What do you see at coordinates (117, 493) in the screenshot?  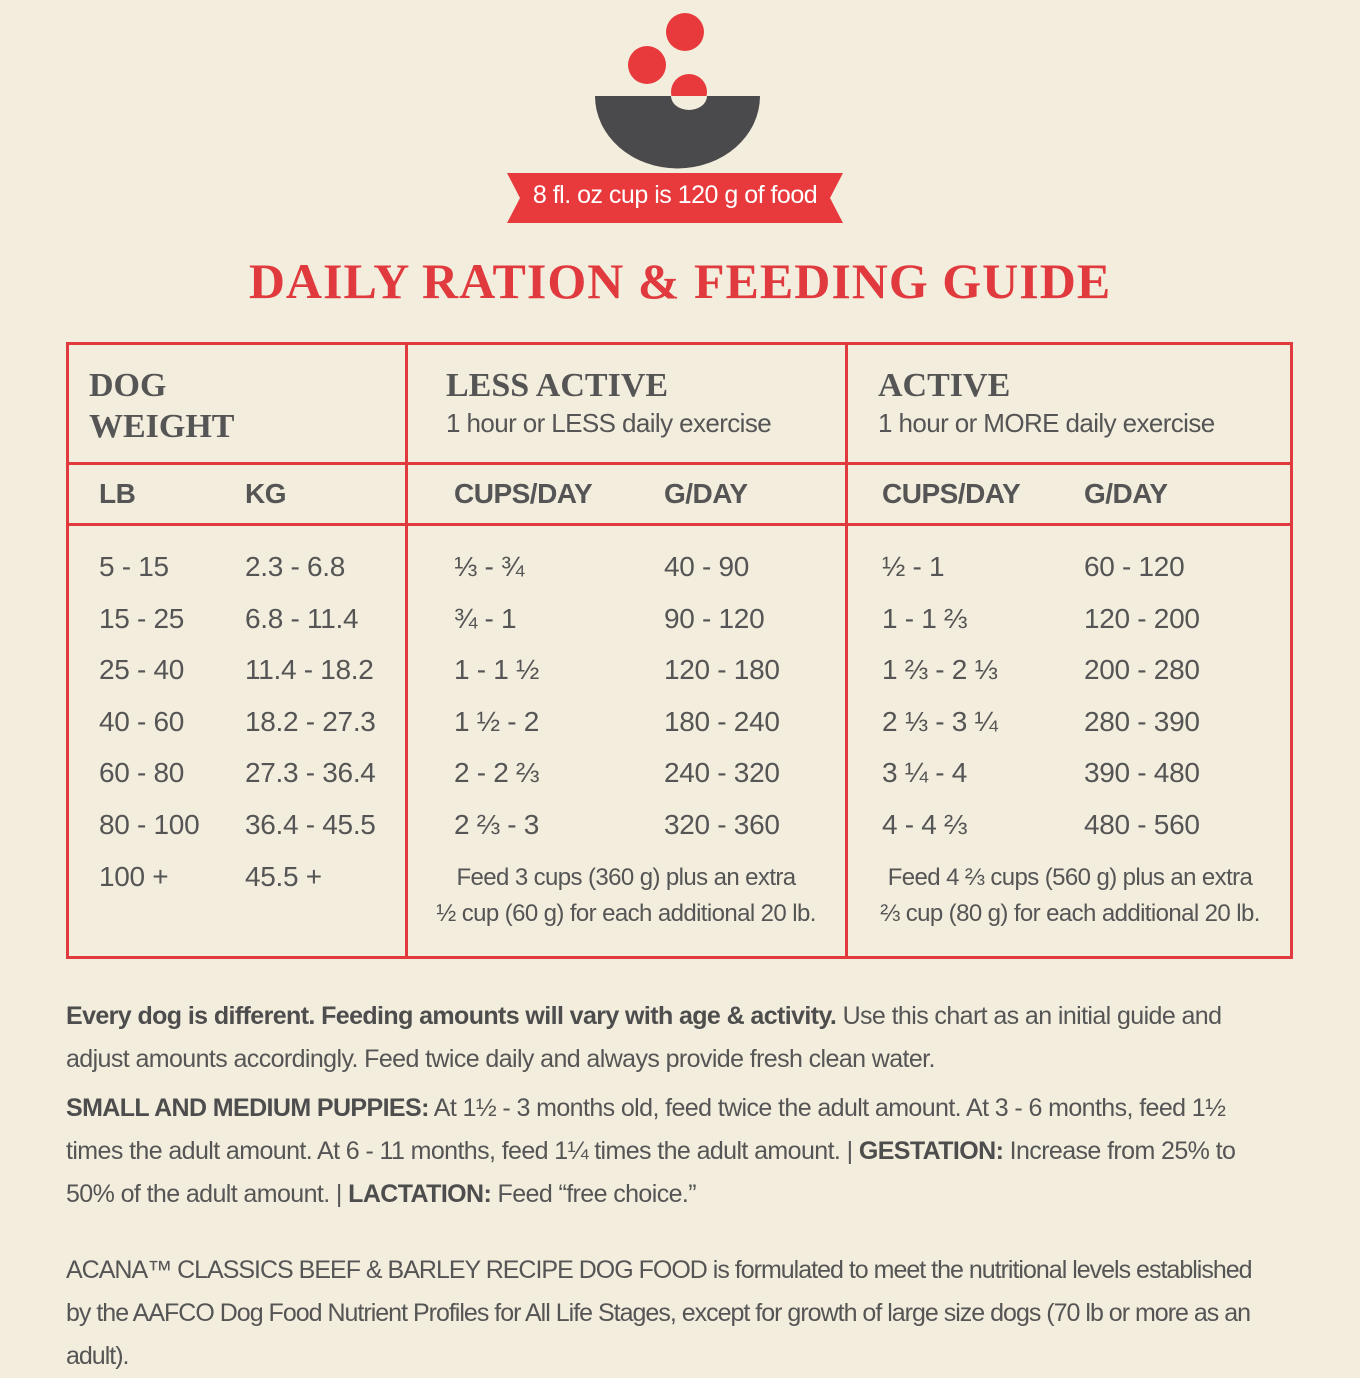 I see `column-header: LB` at bounding box center [117, 493].